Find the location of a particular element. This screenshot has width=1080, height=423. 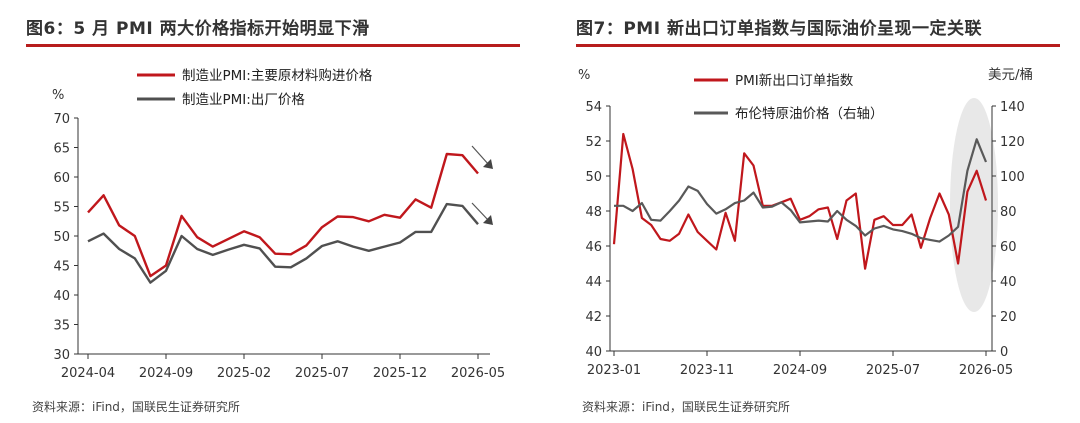

legend-label-1: 制造业PMI:主要原材料购进价格 is located at coordinates (277, 76).